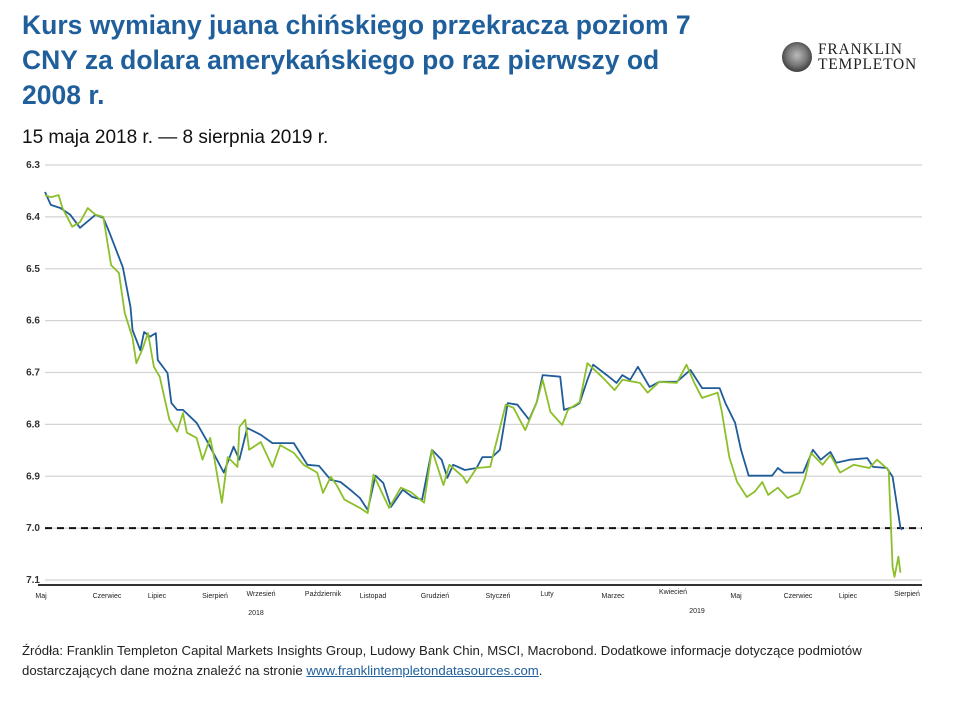  I want to click on y-tick-label: 6.6, so click(33, 321).